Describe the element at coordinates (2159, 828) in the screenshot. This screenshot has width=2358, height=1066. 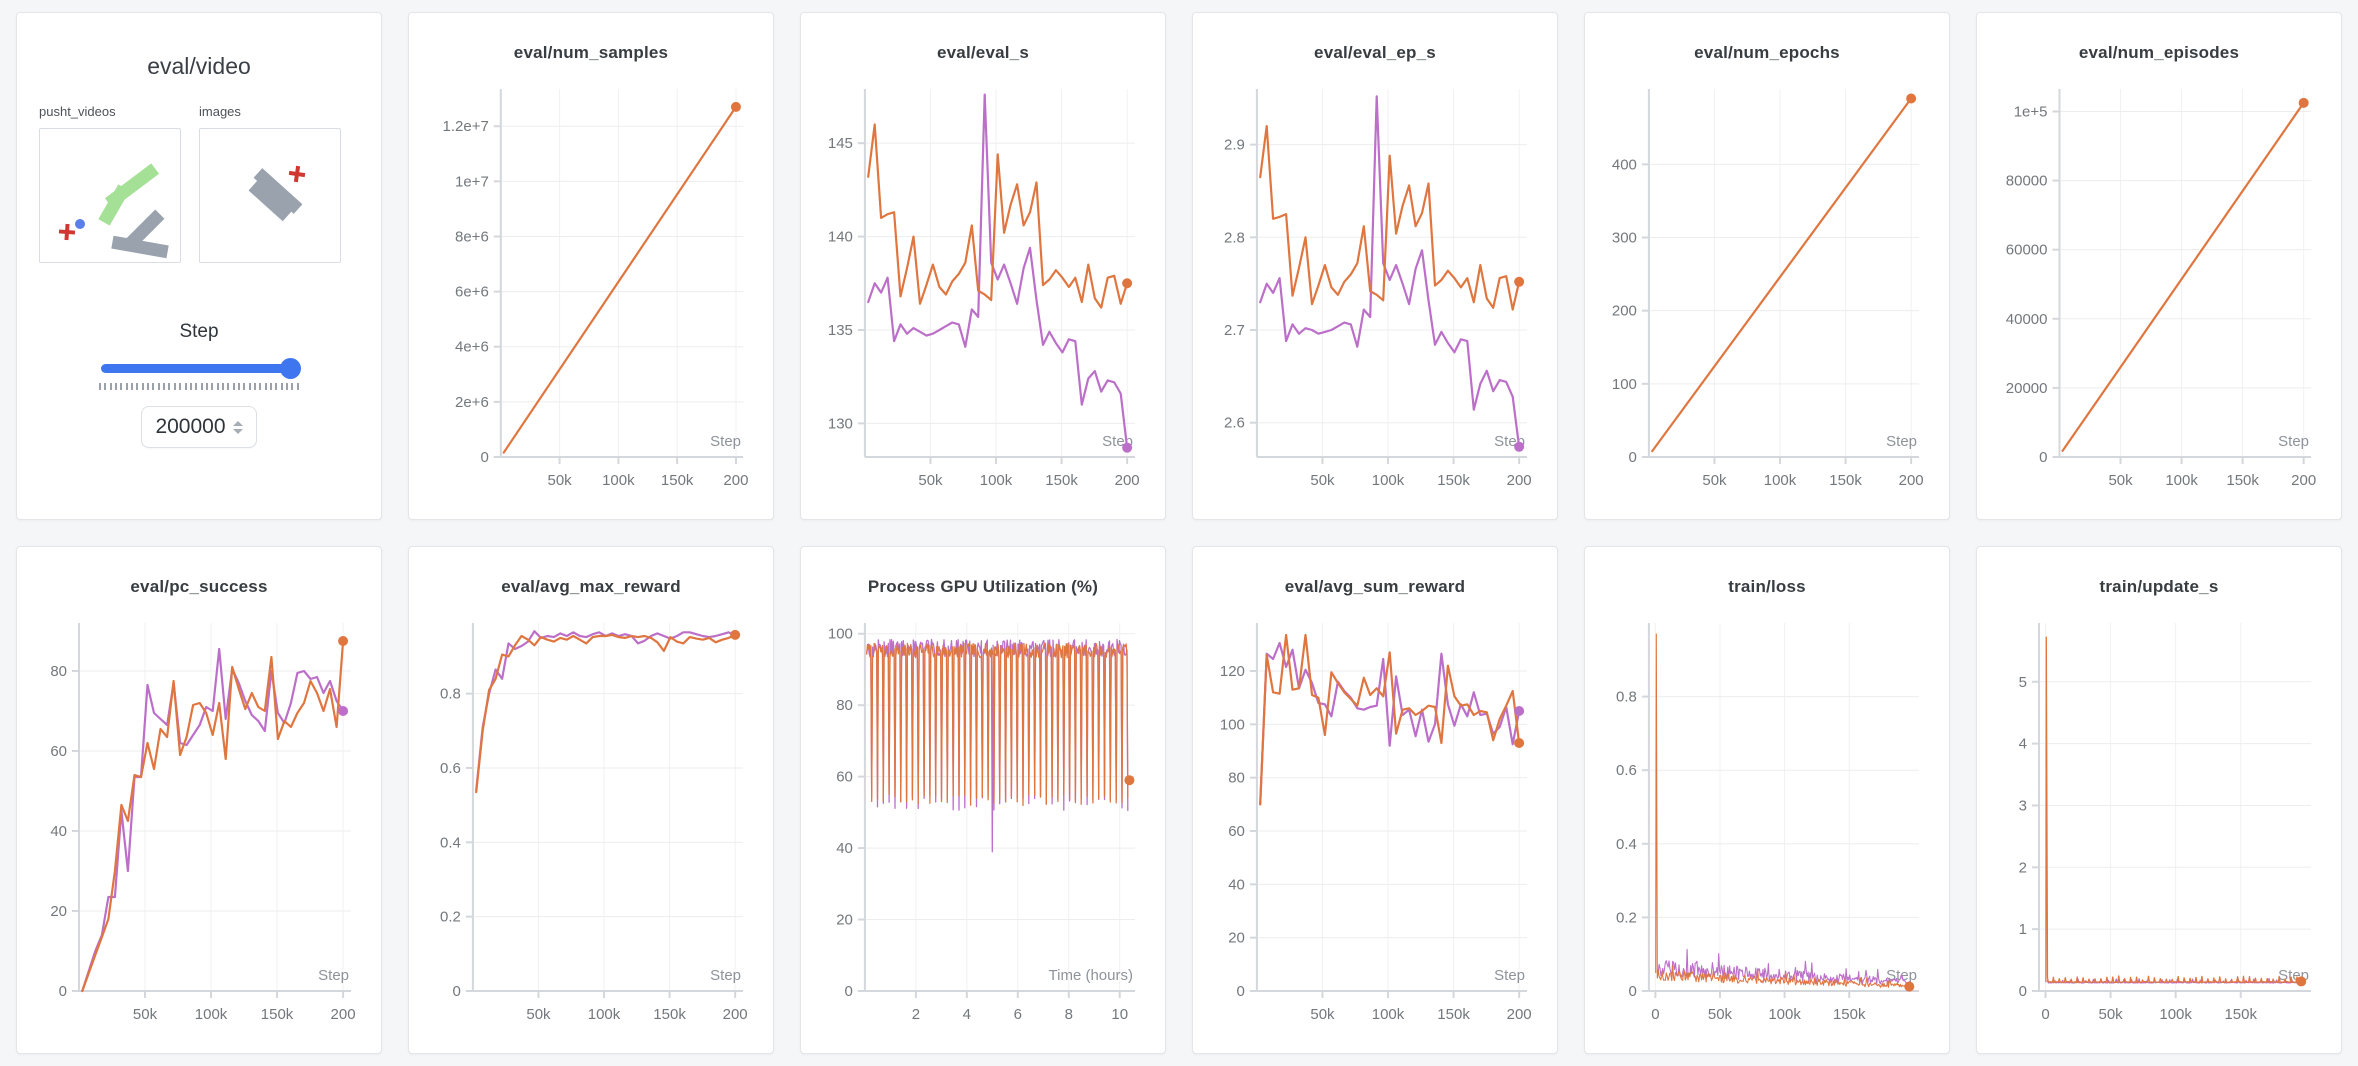
I see `chart-train-update-s: 0 1 2 3 4 5 0 50k 100k 150k Step` at that location.